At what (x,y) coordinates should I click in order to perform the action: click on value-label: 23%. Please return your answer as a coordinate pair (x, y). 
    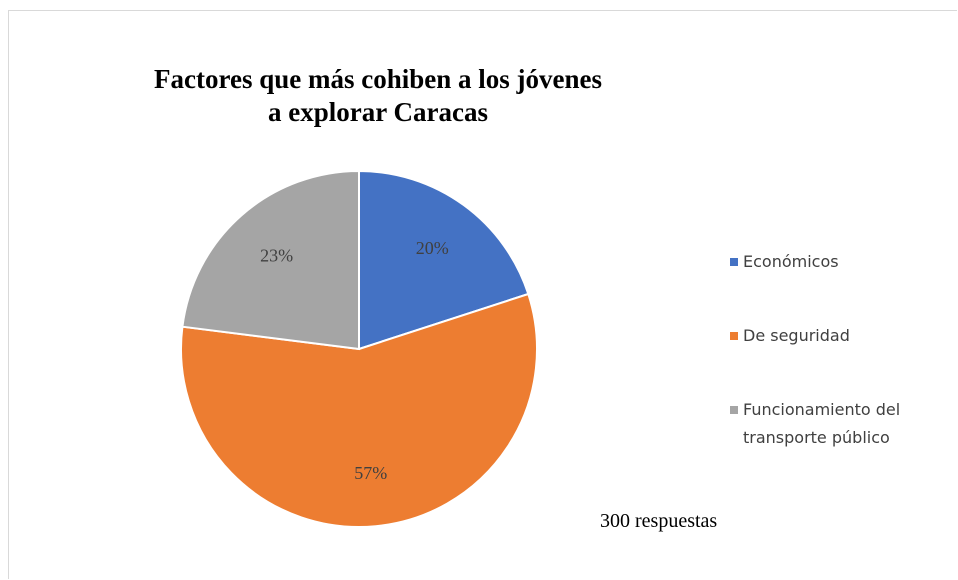
    Looking at the image, I should click on (276, 256).